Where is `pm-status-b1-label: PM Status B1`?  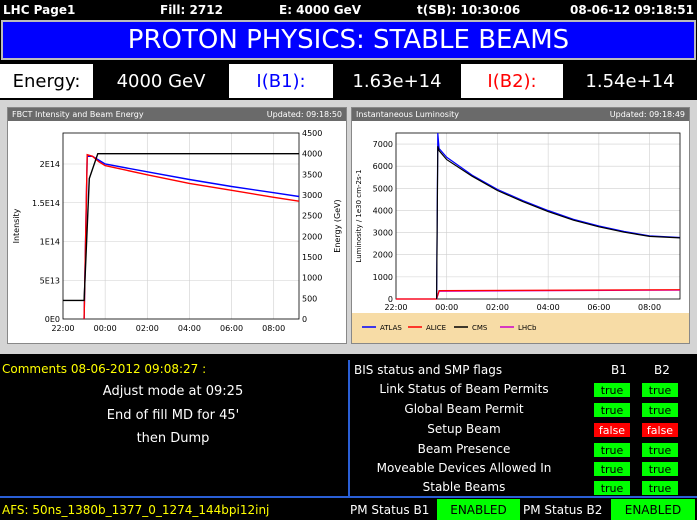
pm-status-b1-label: PM Status B1 is located at coordinates (390, 510).